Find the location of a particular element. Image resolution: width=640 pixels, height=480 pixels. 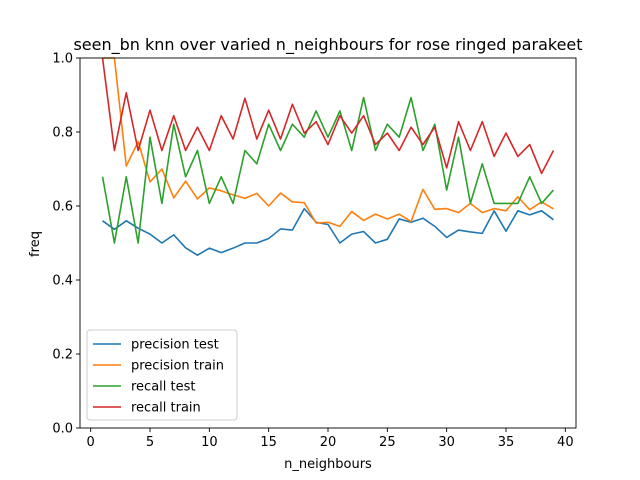

x-tick-label: 35 is located at coordinates (506, 442).